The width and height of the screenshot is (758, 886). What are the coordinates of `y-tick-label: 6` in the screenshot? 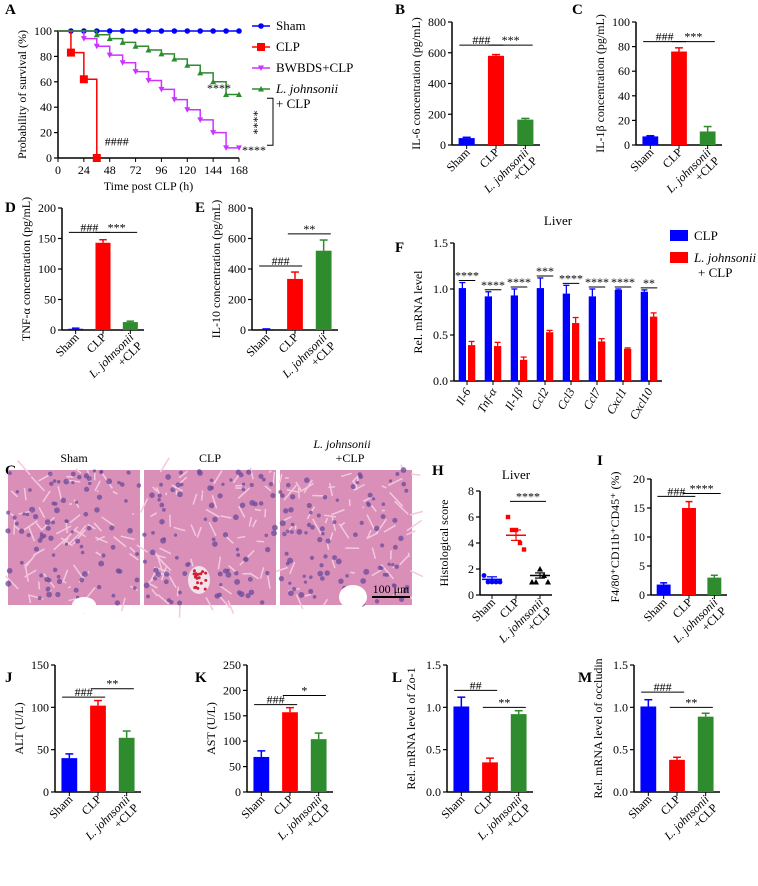 It's located at (471, 517).